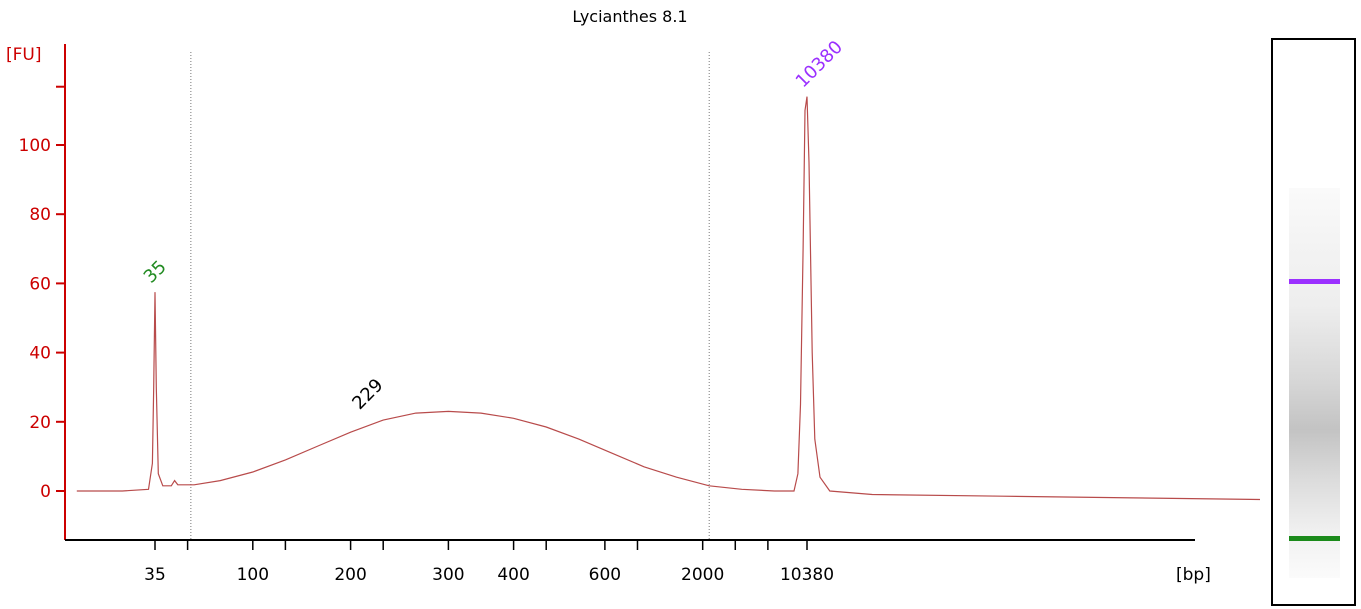 The height and width of the screenshot is (609, 1361). I want to click on x-tick-label: 10380, so click(807, 575).